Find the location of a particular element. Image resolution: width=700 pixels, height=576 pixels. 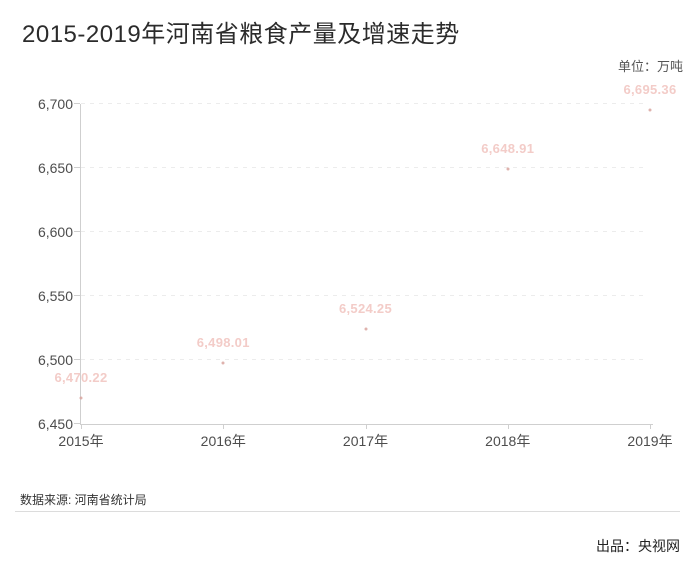

y-axis-tick-label: 6,500 is located at coordinates (55, 360).